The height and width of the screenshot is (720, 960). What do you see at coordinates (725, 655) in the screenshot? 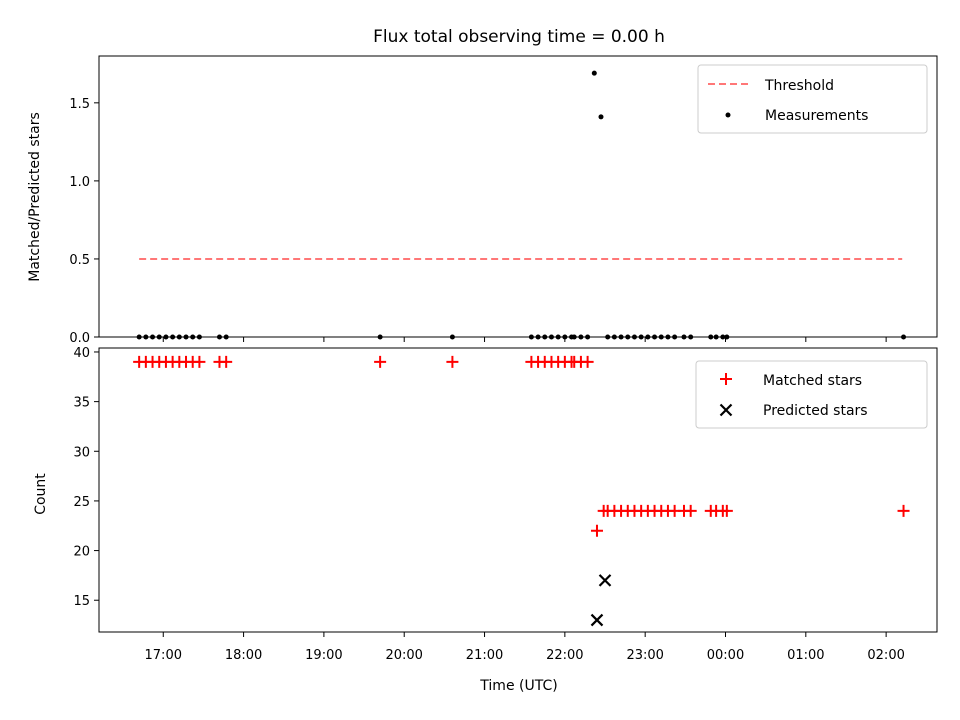
I see `x-tick-label: 00:00` at bounding box center [725, 655].